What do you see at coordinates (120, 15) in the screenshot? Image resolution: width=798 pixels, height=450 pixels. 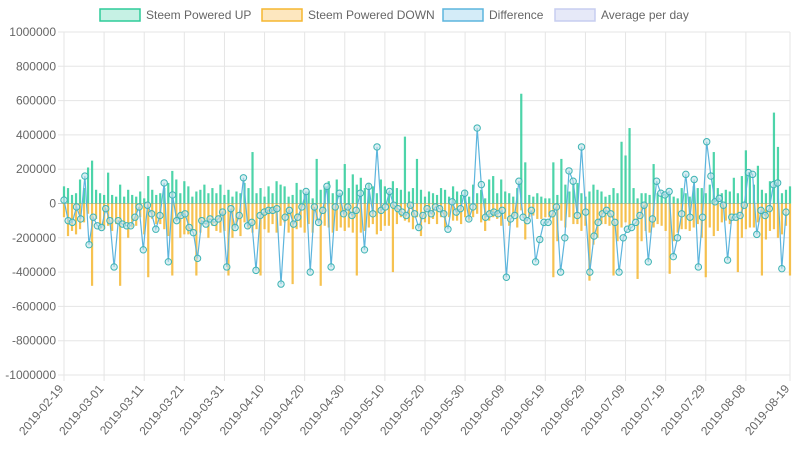 I see `legend-swatch-up` at bounding box center [120, 15].